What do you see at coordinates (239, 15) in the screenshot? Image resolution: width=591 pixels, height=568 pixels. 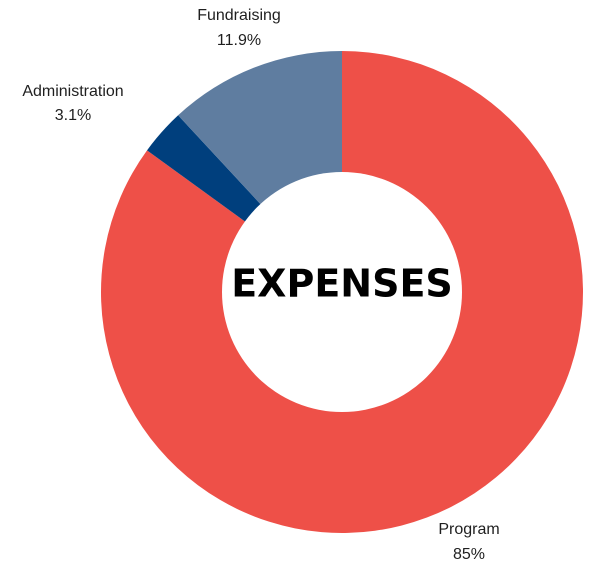 I see `slice-label-fundraising: Fundraising` at bounding box center [239, 15].